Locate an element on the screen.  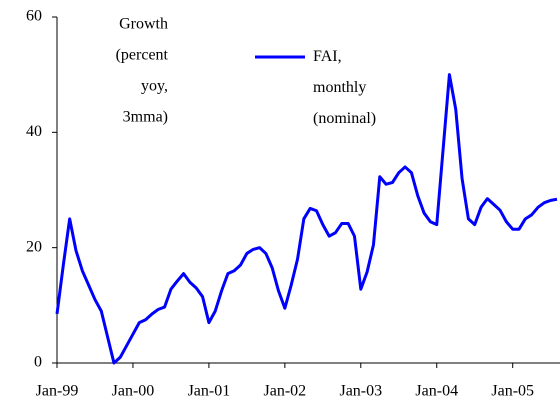
legend-label: FAI, monthly (nominal) is located at coordinates (344, 87).